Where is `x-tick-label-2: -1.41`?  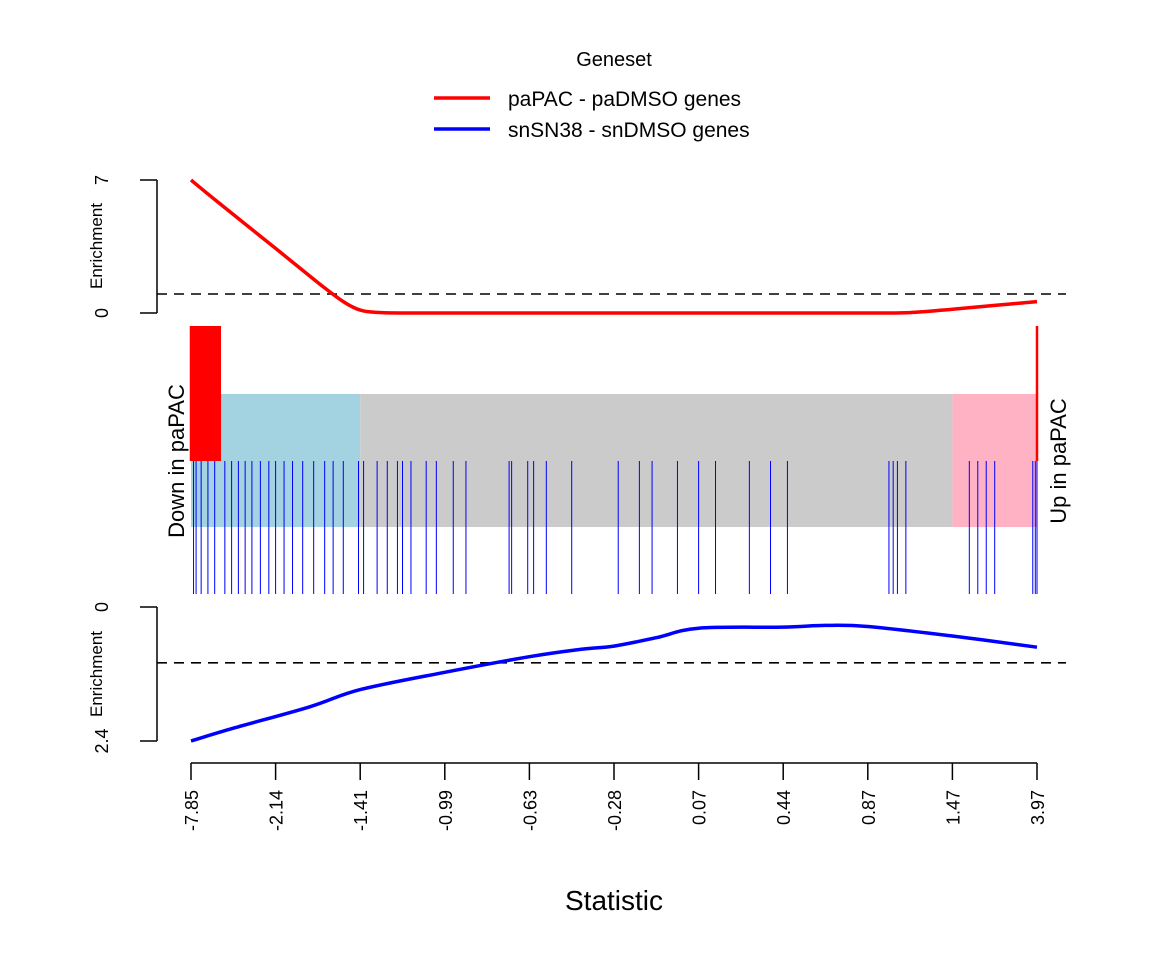 x-tick-label-2: -1.41 is located at coordinates (361, 810).